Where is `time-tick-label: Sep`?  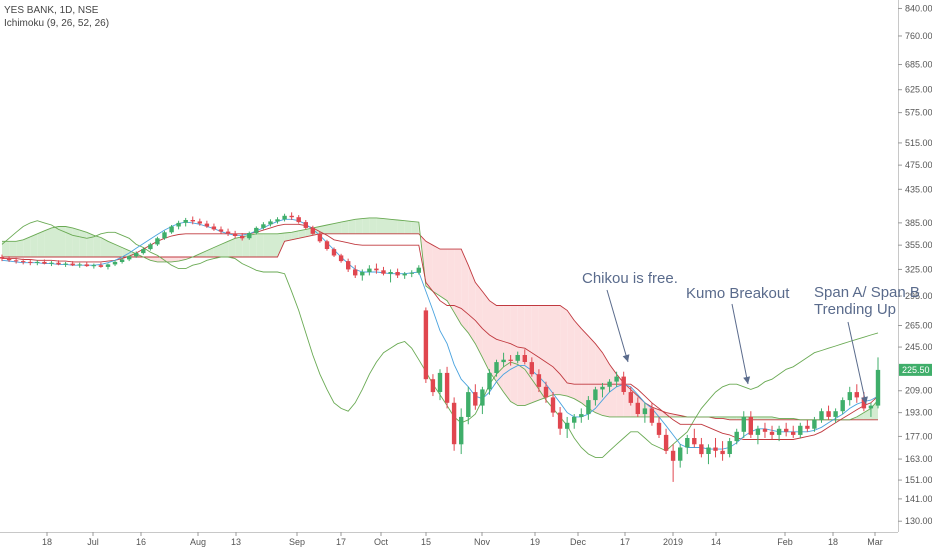
time-tick-label: Sep is located at coordinates (297, 542).